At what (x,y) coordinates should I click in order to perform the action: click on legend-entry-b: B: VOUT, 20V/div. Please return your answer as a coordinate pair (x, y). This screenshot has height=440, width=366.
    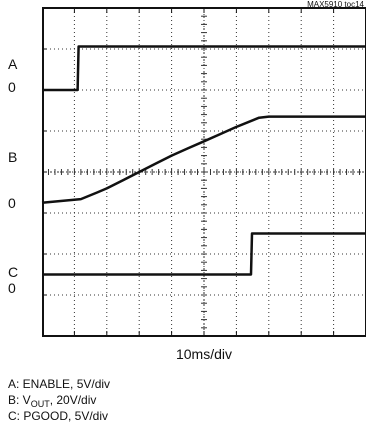
    Looking at the image, I should click on (59, 400).